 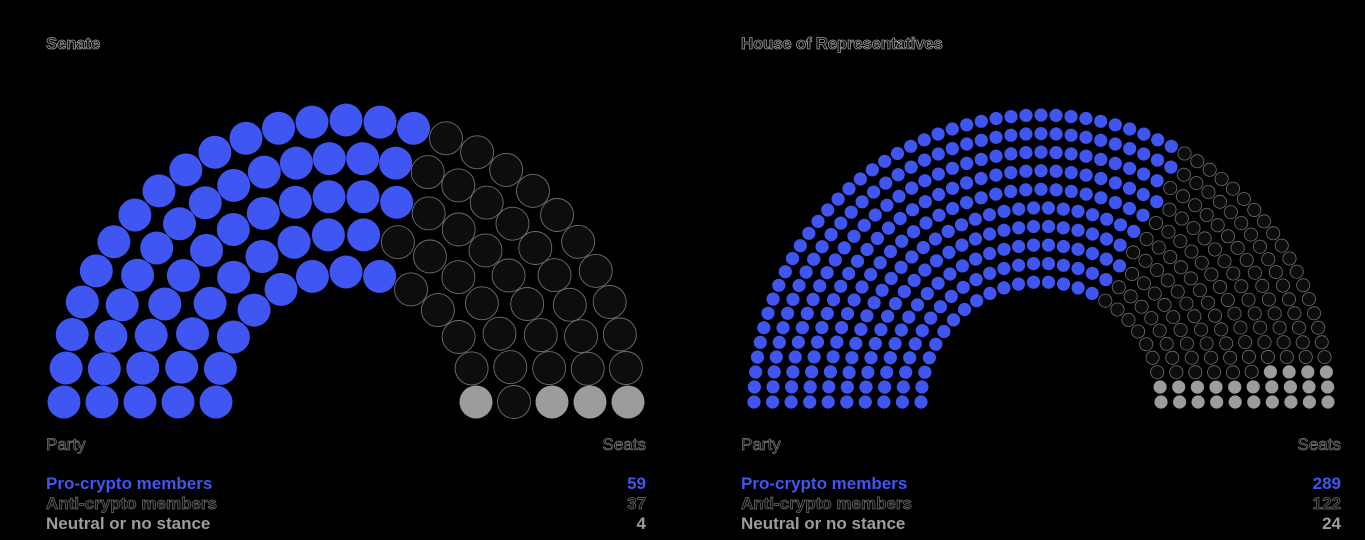 What do you see at coordinates (73, 44) in the screenshot?
I see `chart-title: Senate` at bounding box center [73, 44].